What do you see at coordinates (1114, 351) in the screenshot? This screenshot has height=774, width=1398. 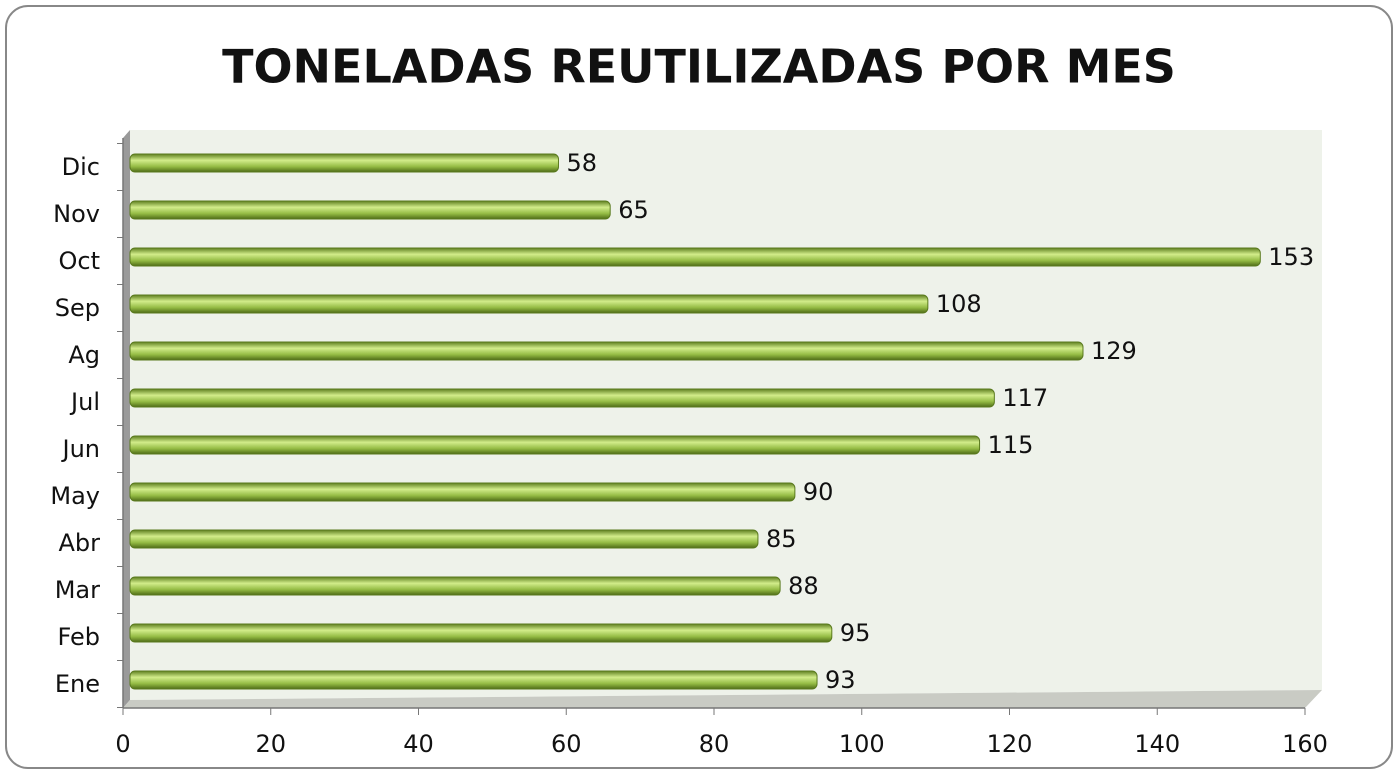 I see `value-label: 129` at bounding box center [1114, 351].